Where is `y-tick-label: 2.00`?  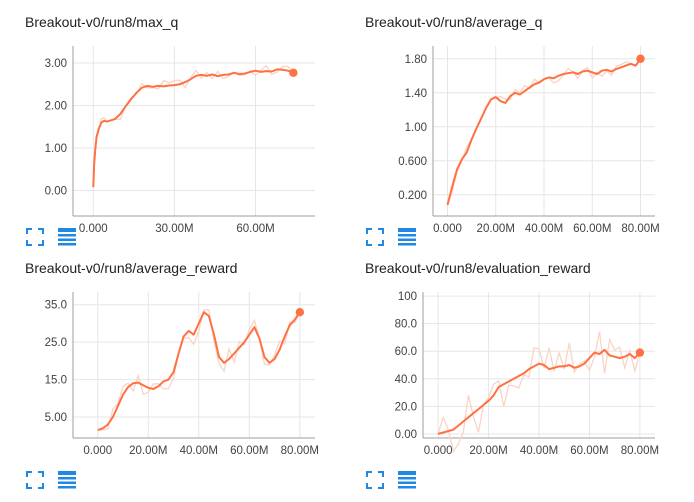 y-tick-label: 2.00 is located at coordinates (56, 107).